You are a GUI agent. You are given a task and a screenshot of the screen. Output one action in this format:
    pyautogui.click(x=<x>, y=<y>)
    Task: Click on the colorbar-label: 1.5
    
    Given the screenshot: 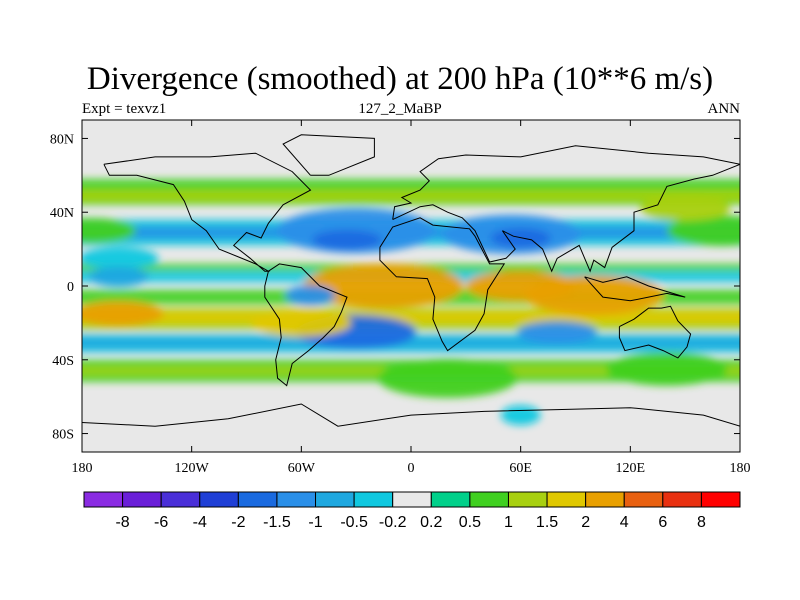 What is the action you would take?
    pyautogui.click(x=547, y=522)
    